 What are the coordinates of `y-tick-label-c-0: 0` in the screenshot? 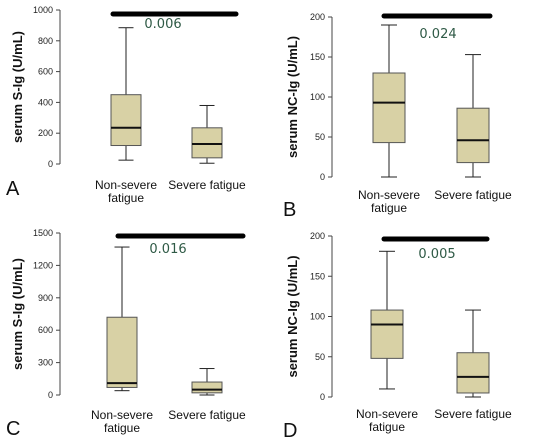 It's located at (50, 395).